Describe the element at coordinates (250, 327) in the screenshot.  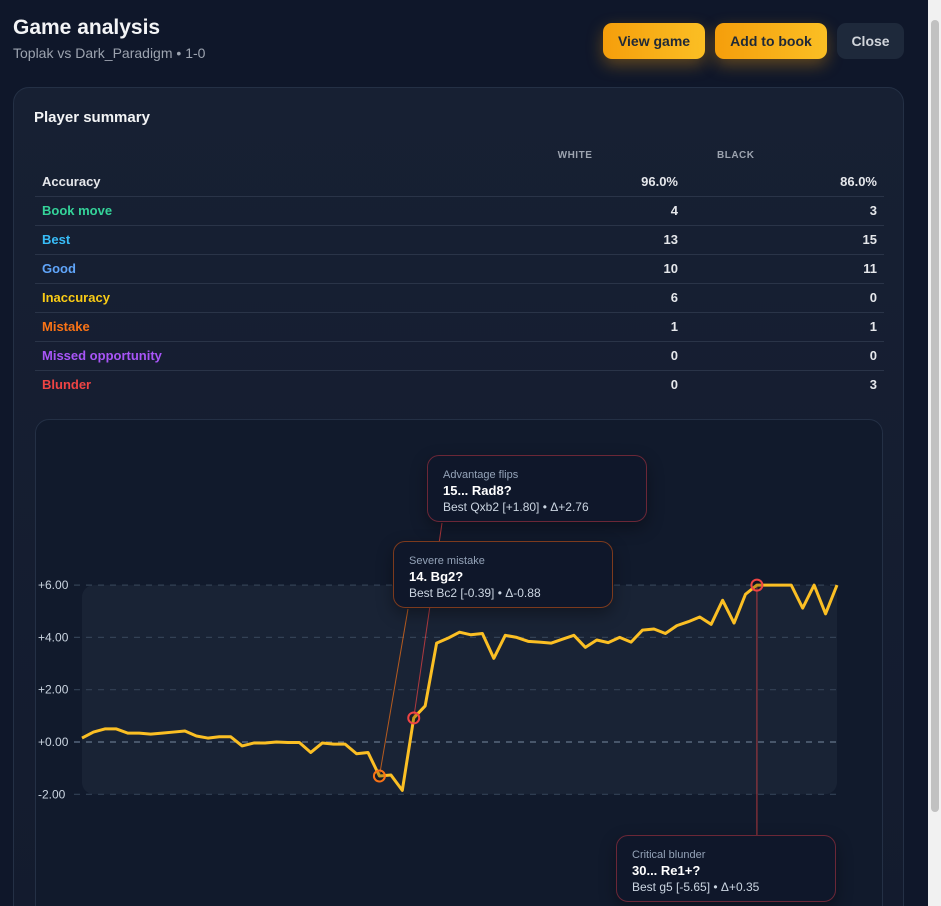
I see `row-label: Mistake` at that location.